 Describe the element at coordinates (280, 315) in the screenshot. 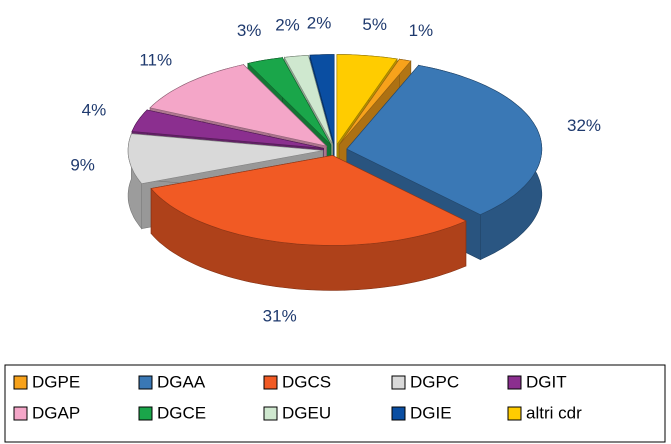

I see `value-label: 31%` at that location.